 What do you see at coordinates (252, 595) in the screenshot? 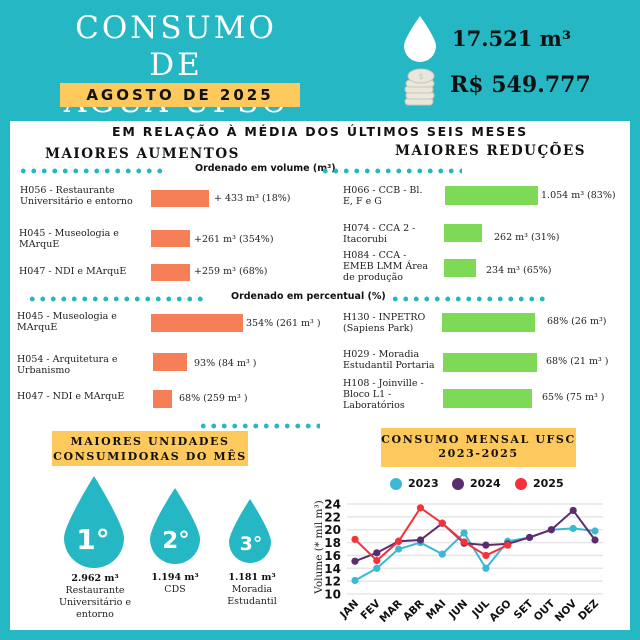
I see `rank-3-name: Moradia Estudantil` at bounding box center [252, 595].